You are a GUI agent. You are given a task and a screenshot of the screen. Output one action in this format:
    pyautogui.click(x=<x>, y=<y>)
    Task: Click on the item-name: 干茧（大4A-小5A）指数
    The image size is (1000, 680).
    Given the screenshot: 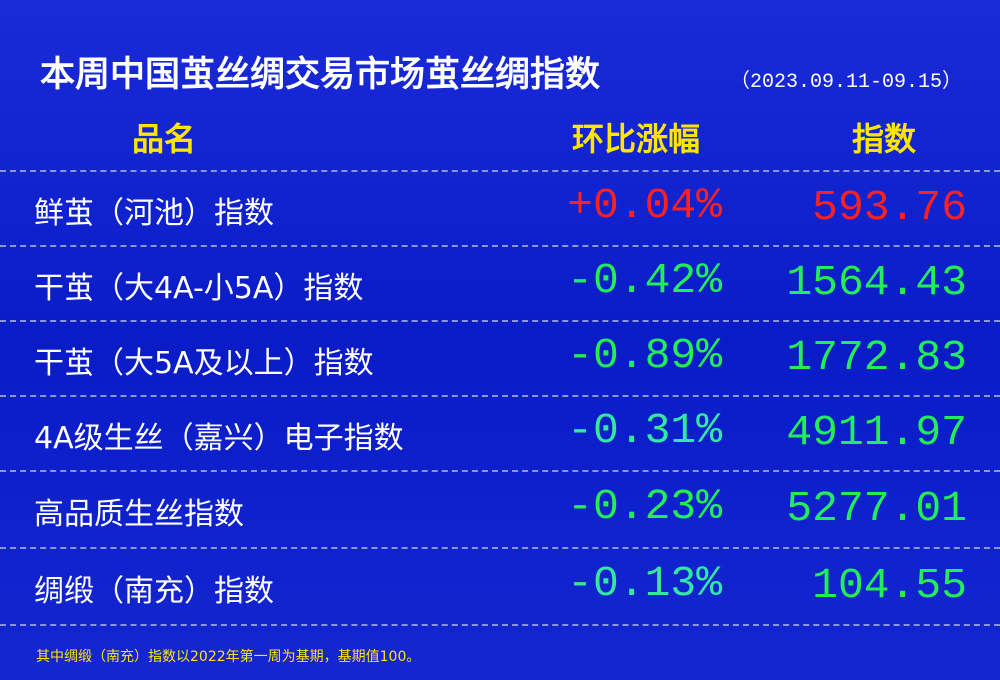 What is the action you would take?
    pyautogui.click(x=199, y=288)
    